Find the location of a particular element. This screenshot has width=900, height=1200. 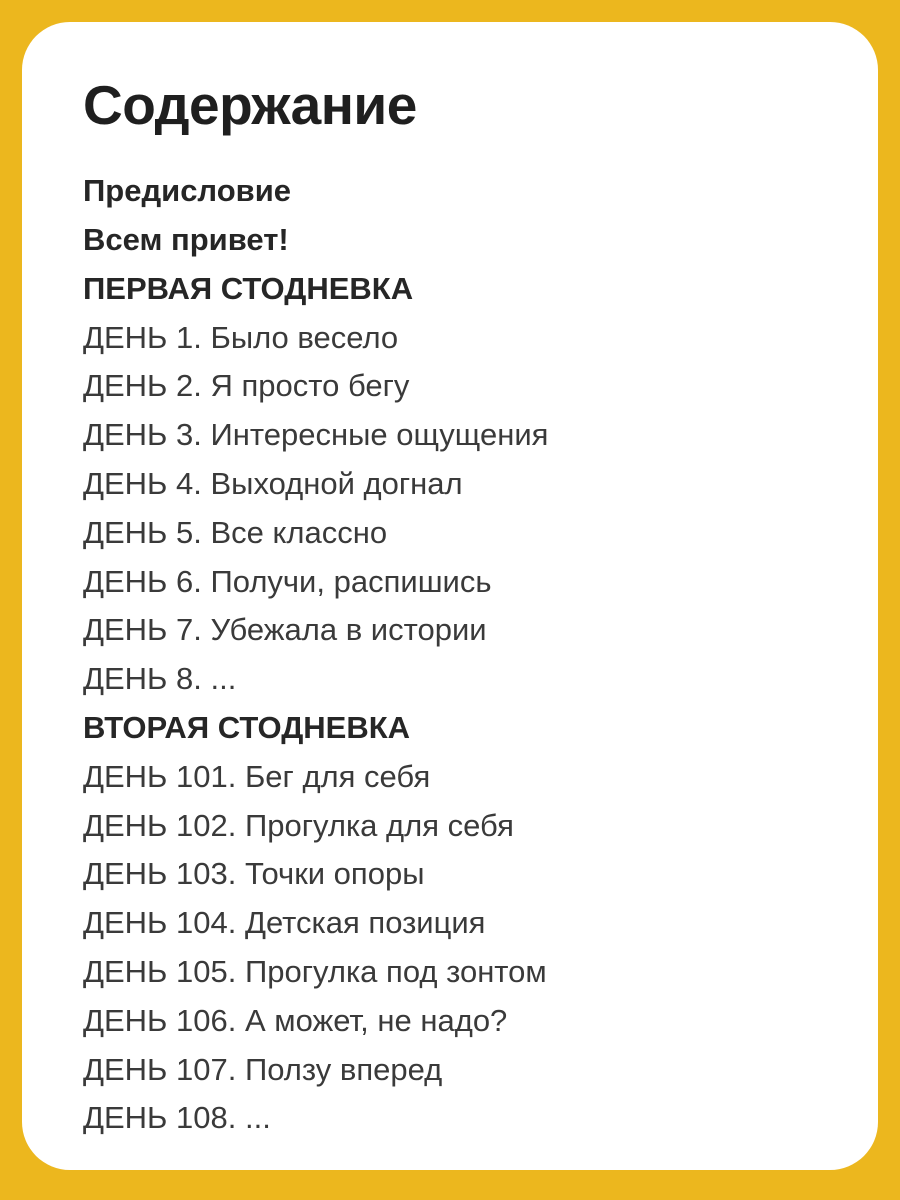

toc-item: ДЕНЬ 5. Все классно is located at coordinates (235, 532).